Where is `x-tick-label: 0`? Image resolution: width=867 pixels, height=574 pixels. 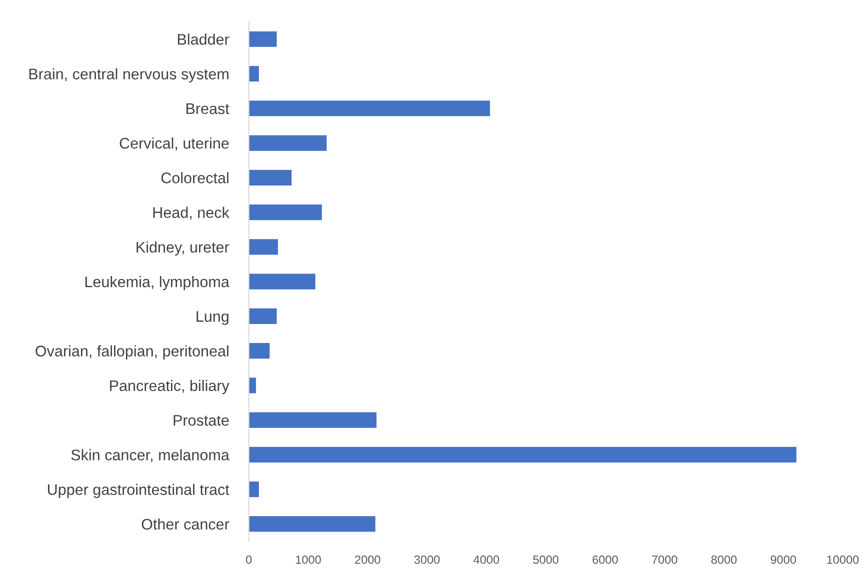
x-tick-label: 0 is located at coordinates (249, 559).